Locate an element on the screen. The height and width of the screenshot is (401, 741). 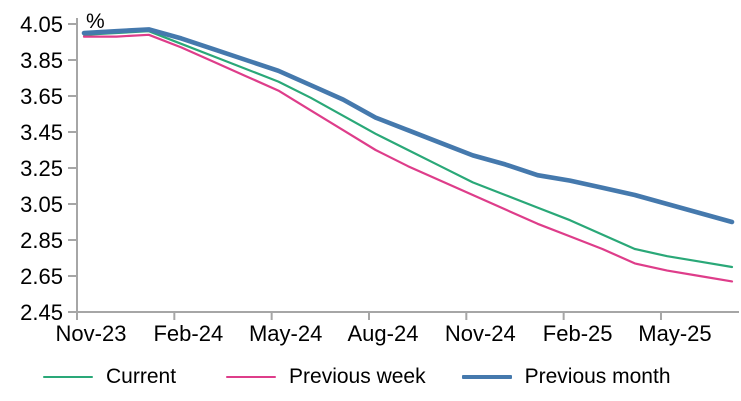
legend-item-previous-month: Previous month is located at coordinates (566, 377).